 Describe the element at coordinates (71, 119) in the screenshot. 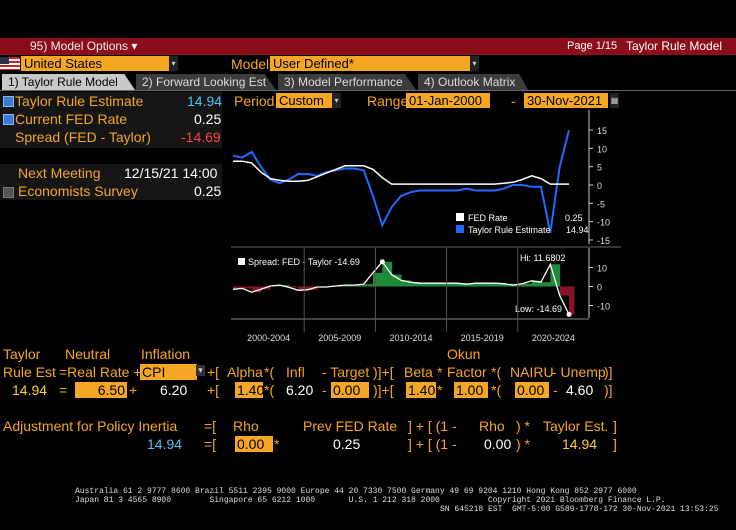

I see `fed-label: Current FED Rate` at that location.